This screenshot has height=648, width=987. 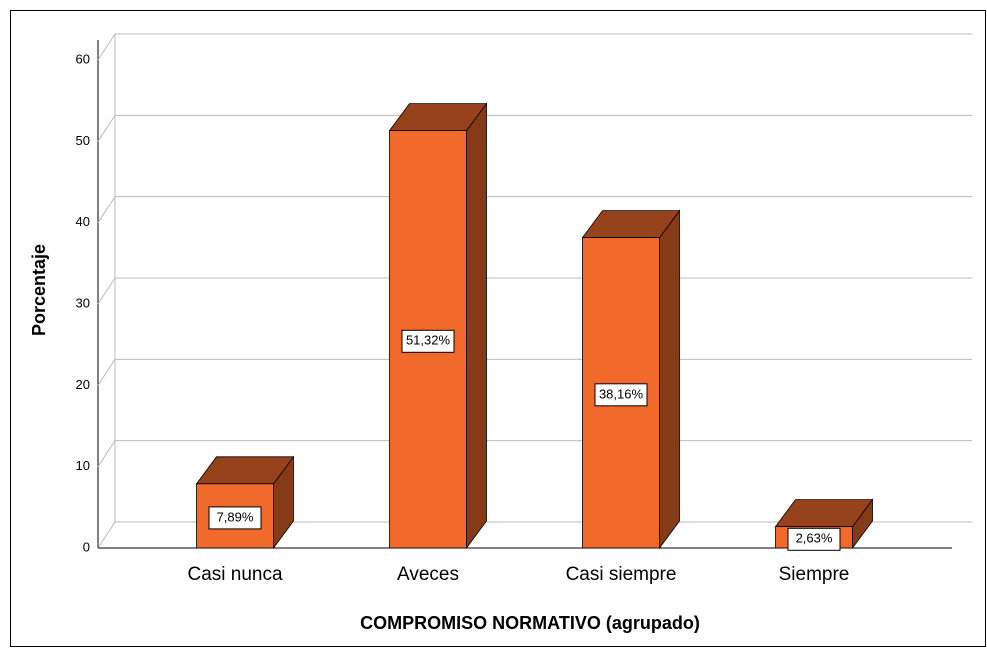 What do you see at coordinates (428, 574) in the screenshot?
I see `x-tick-label: Aveces` at bounding box center [428, 574].